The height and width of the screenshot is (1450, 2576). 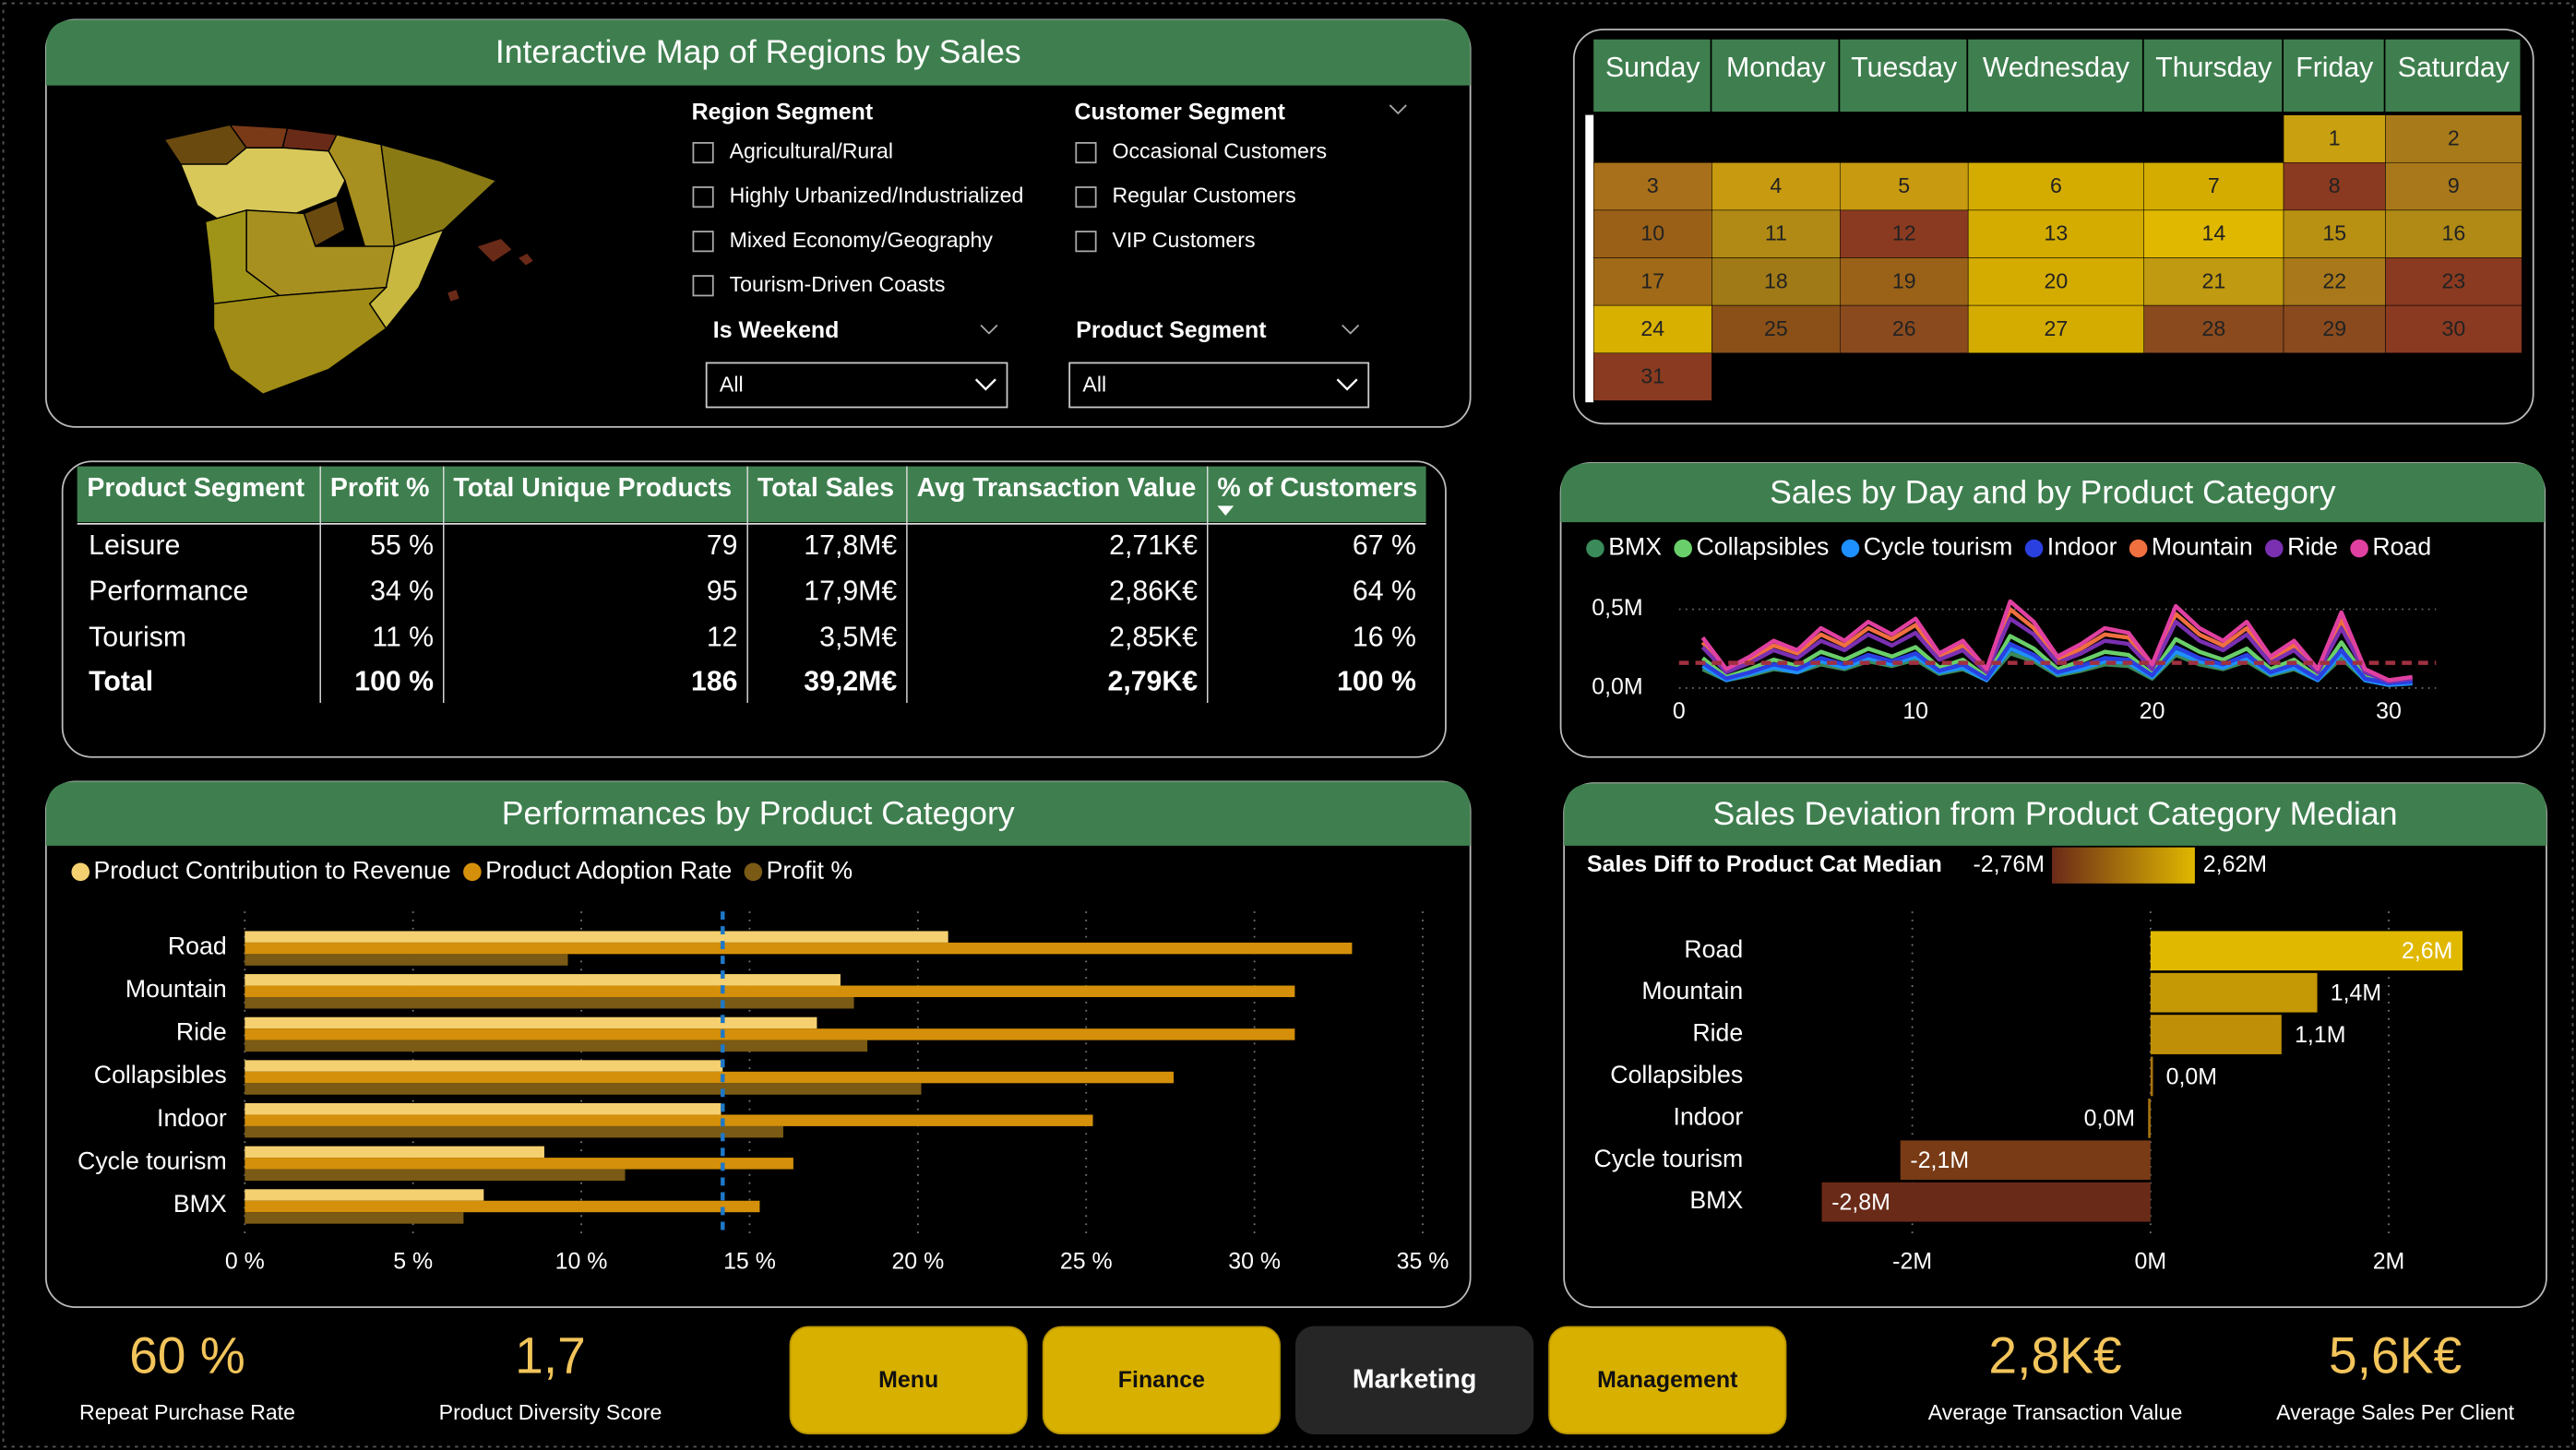 I want to click on nav-button-label: Marketing, so click(x=1414, y=1380).